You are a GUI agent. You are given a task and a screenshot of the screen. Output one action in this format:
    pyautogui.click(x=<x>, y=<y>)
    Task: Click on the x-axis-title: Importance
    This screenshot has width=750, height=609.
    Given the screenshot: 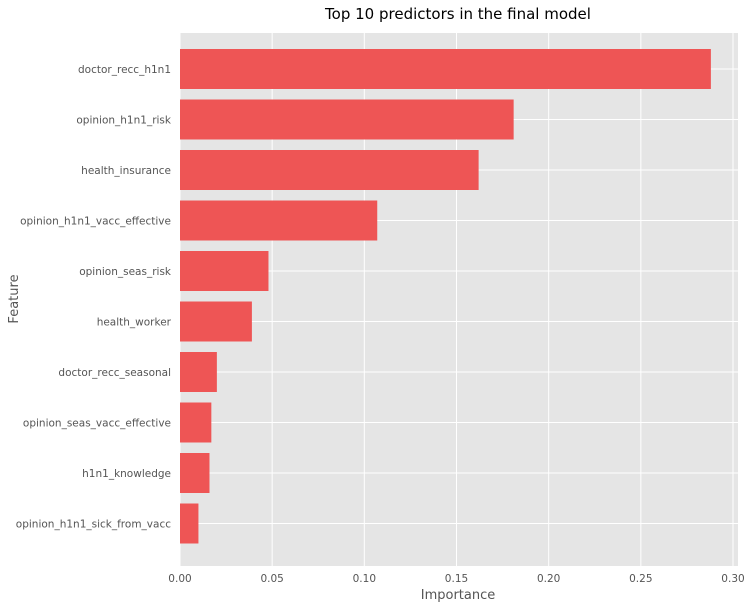 What is the action you would take?
    pyautogui.click(x=458, y=595)
    